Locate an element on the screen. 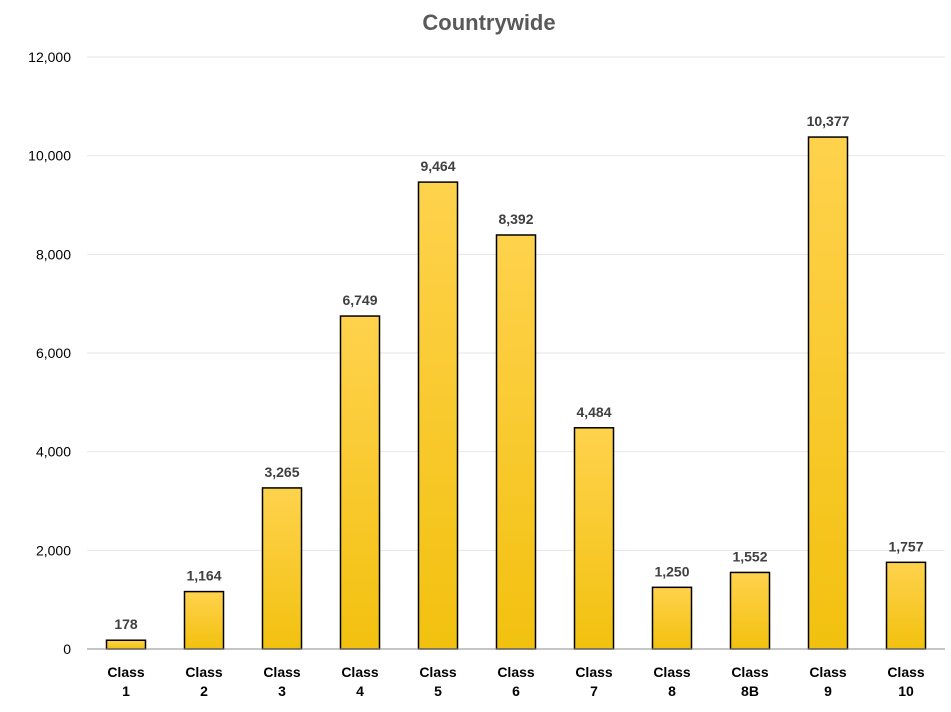 The width and height of the screenshot is (951, 712). x-tick-label-line: 3 is located at coordinates (282, 691).